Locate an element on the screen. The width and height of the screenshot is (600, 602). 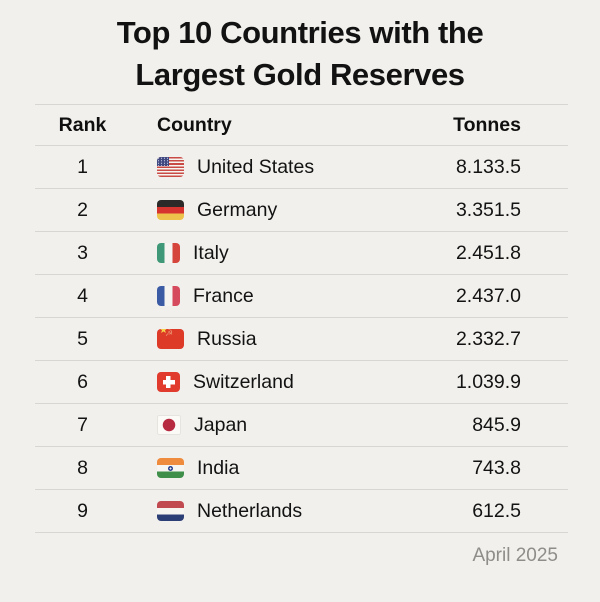
germany-flag-icon is located at coordinates (170, 210).